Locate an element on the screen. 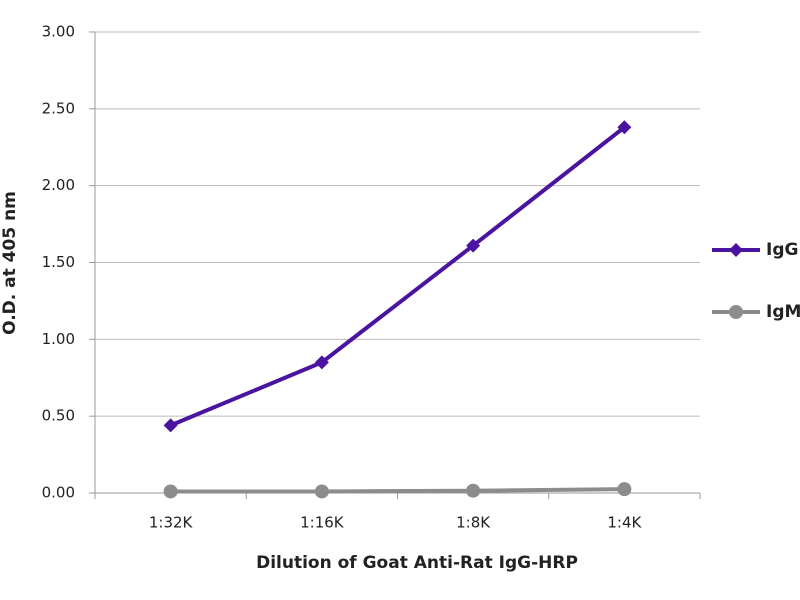 Image resolution: width=800 pixels, height=600 pixels. legend-label: IgG is located at coordinates (782, 250).